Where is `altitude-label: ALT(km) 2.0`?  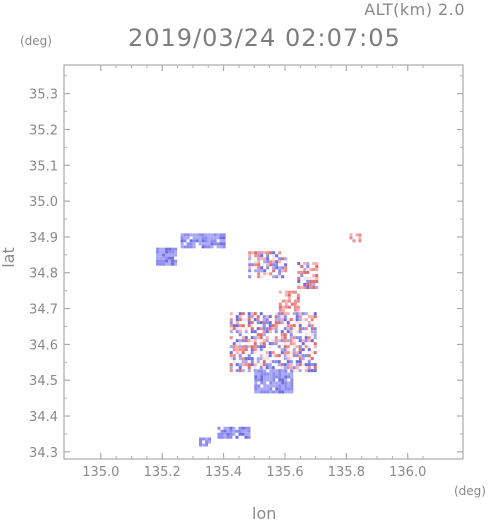 altitude-label: ALT(km) 2.0 is located at coordinates (414, 9).